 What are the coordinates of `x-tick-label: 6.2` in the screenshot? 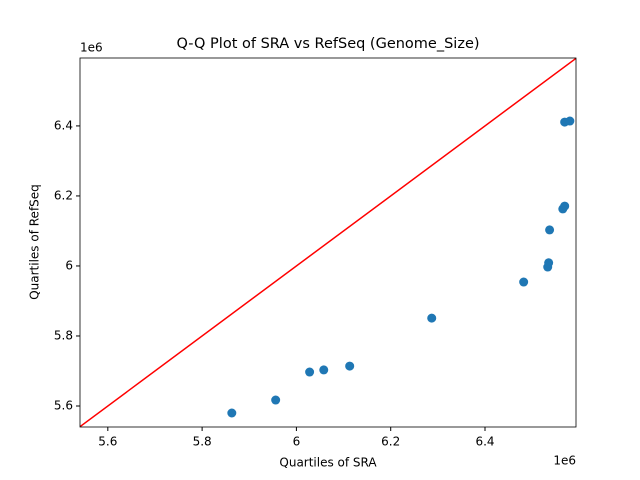 It's located at (390, 442).